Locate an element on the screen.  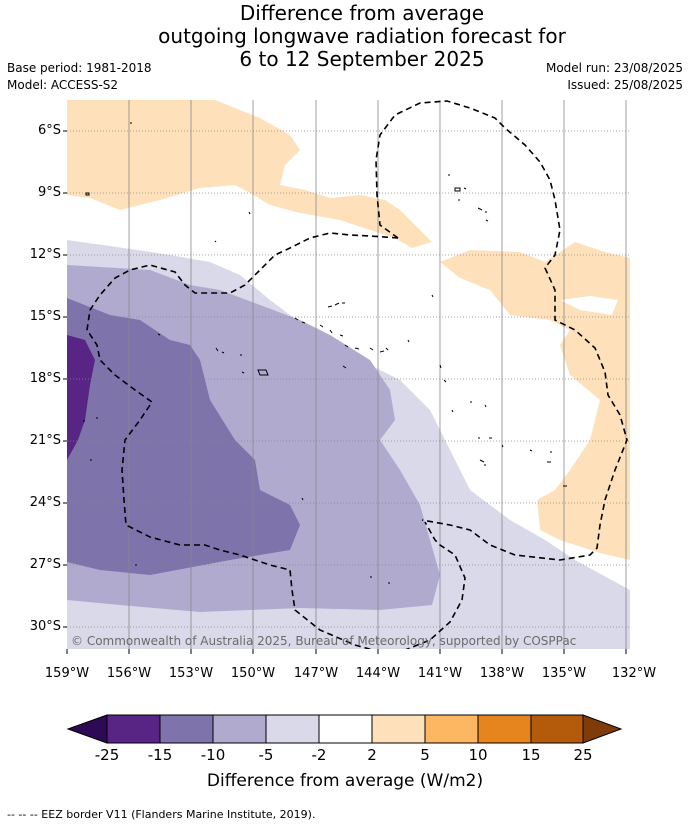
lon-label-159w: 159°W is located at coordinates (67, 673).